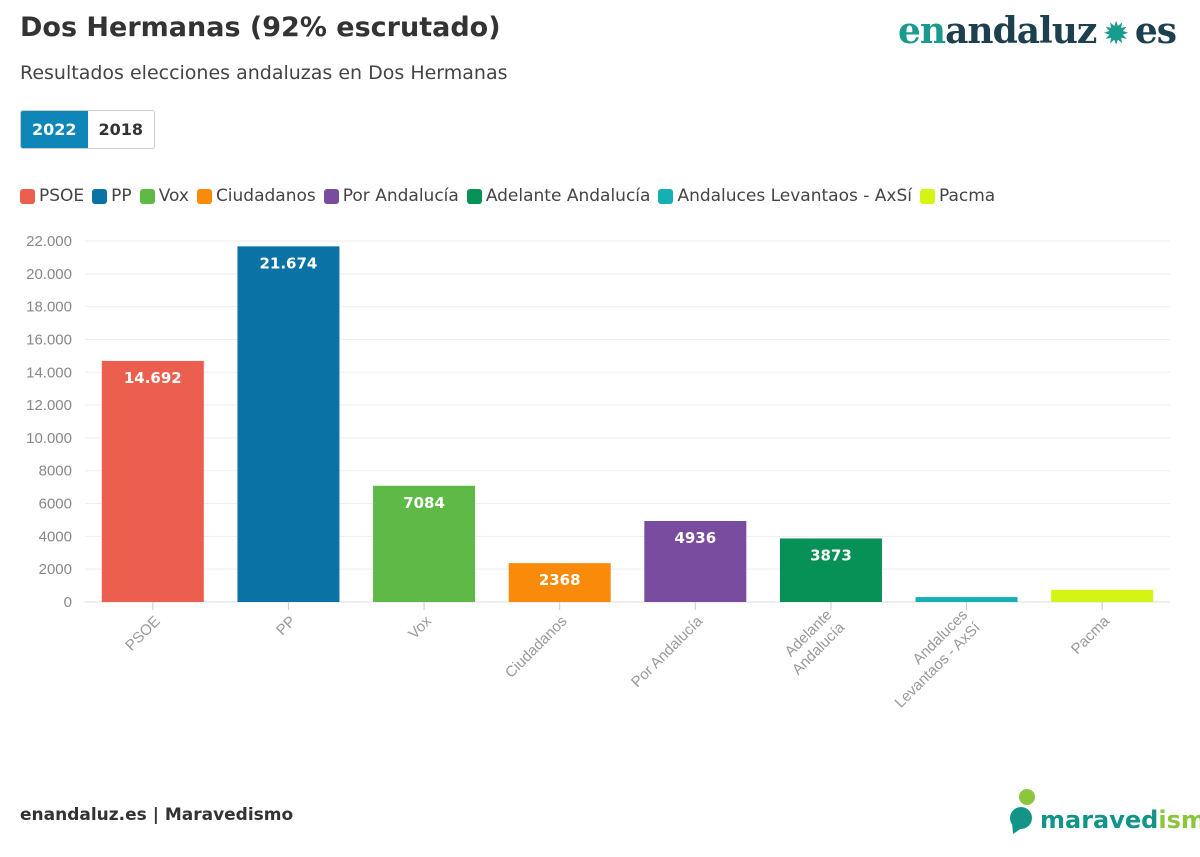 The image size is (1200, 857). Describe the element at coordinates (152, 481) in the screenshot. I see `bar-psoe` at that location.